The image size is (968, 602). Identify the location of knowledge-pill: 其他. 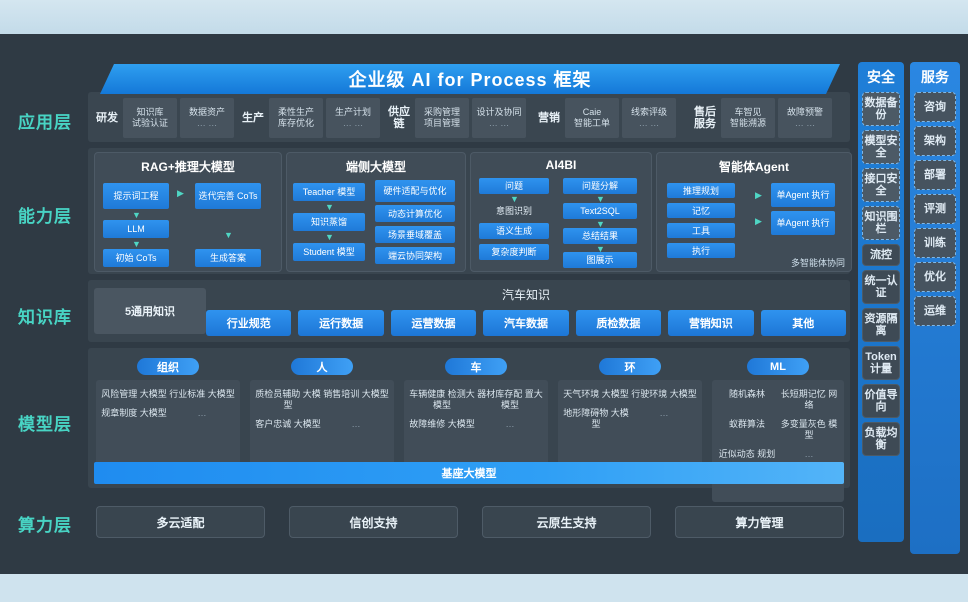
(803, 323).